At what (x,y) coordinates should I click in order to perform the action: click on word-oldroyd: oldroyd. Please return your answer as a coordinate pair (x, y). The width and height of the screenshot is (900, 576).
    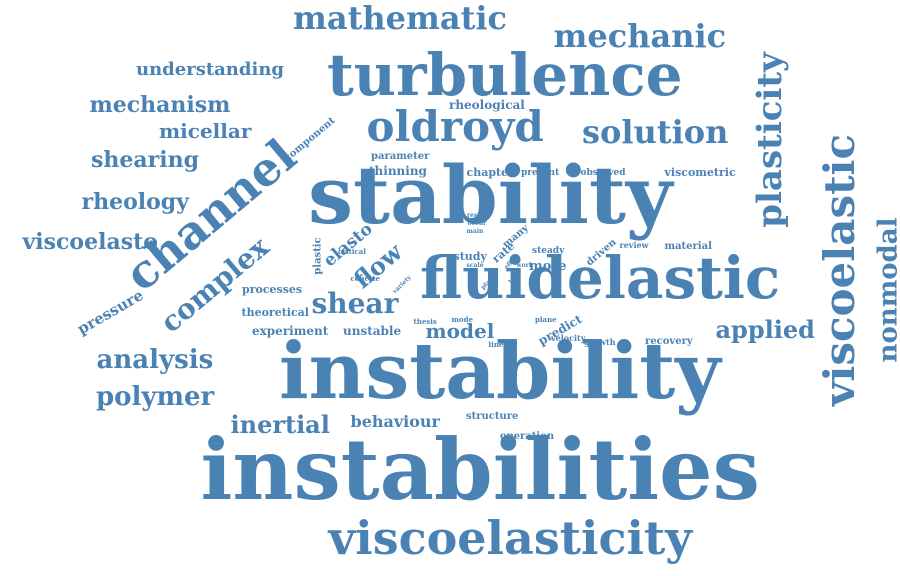
    Looking at the image, I should click on (455, 126).